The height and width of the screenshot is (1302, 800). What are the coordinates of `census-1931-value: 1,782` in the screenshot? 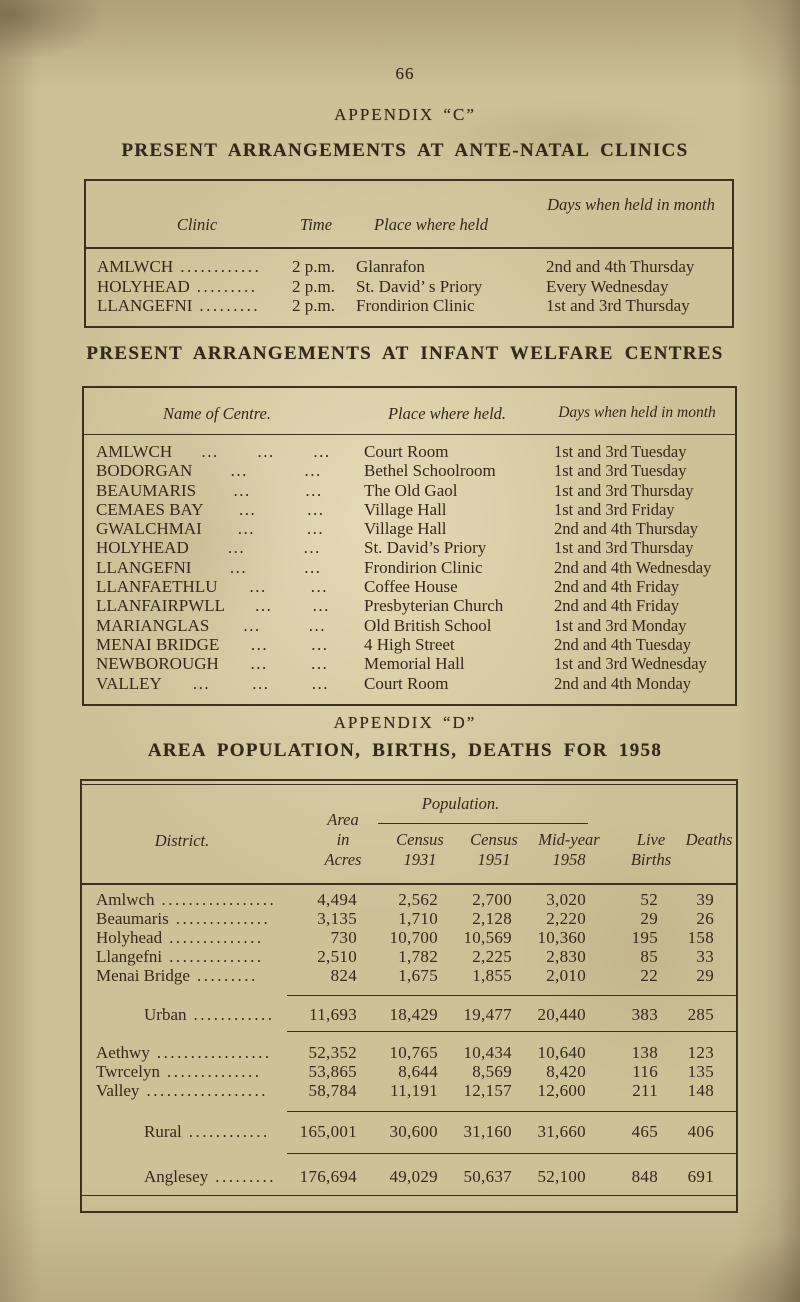 It's located at (418, 956).